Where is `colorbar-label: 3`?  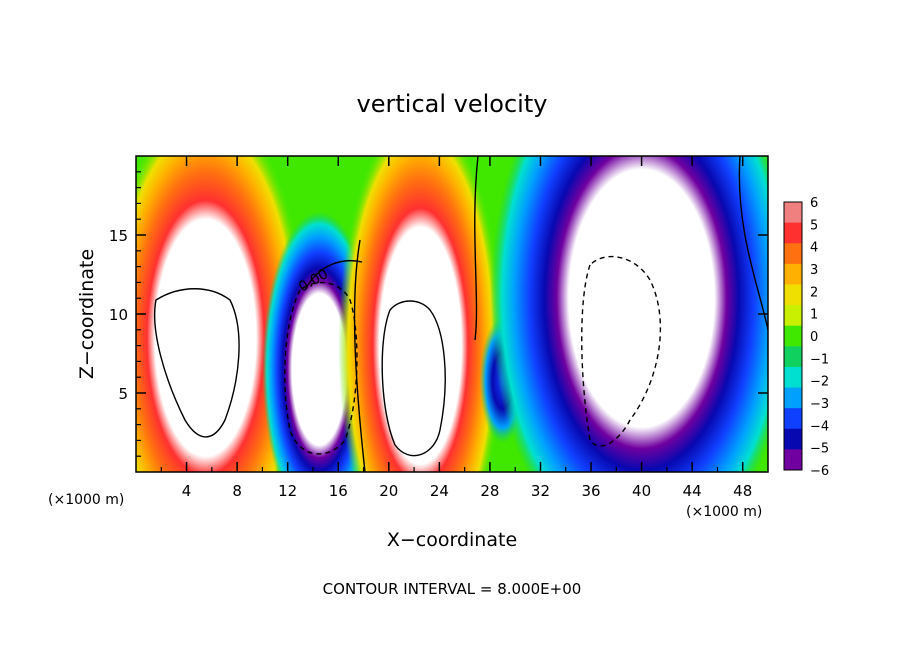
colorbar-label: 3 is located at coordinates (814, 270).